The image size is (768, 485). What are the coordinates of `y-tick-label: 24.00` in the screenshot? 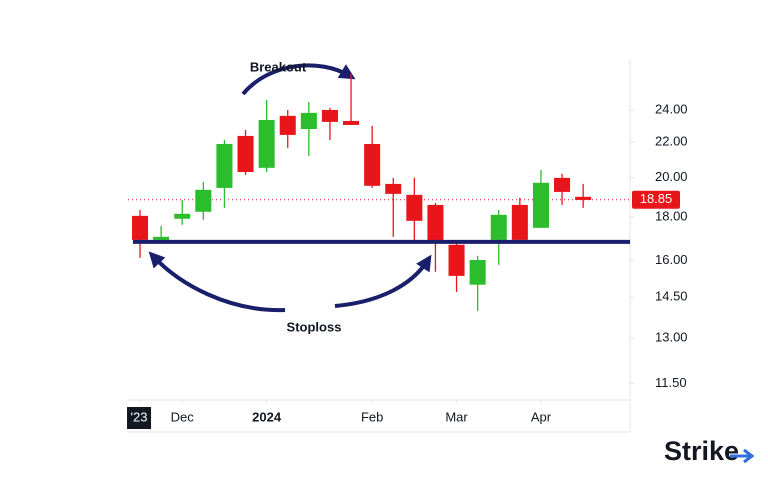 It's located at (671, 108).